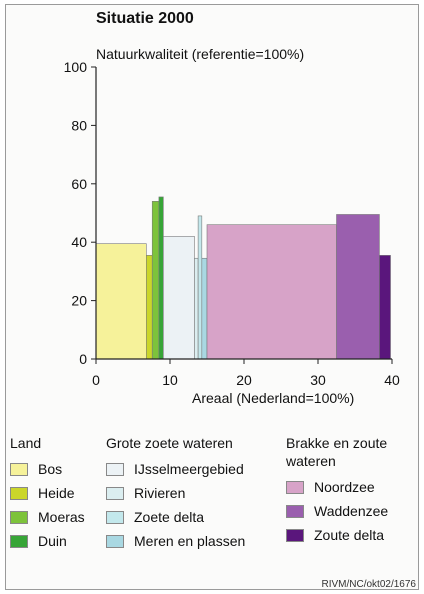 The width and height of the screenshot is (424, 594). I want to click on legend-item-heide: Heide, so click(53, 493).